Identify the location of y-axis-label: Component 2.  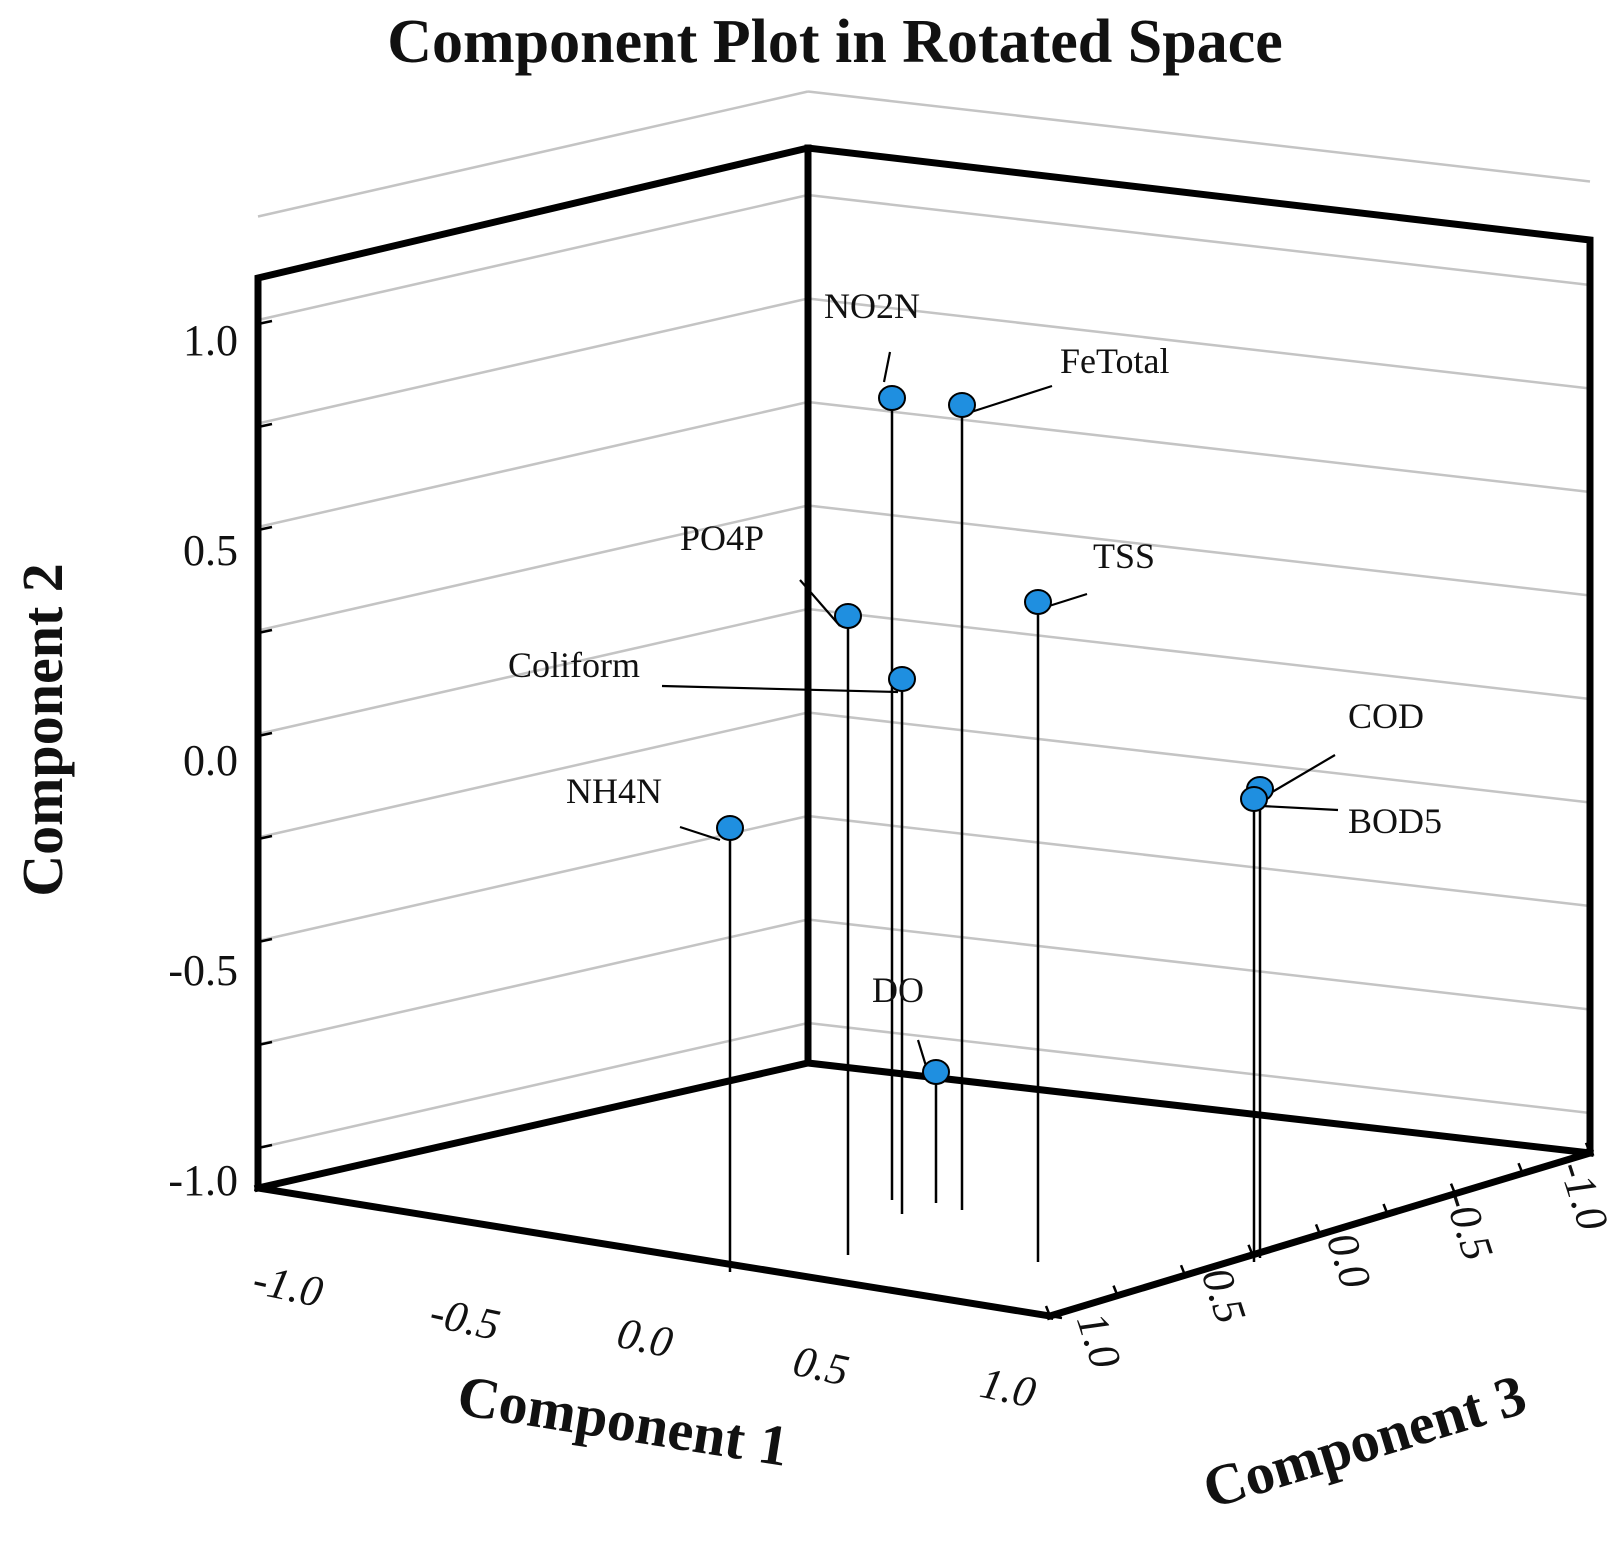
(42, 730).